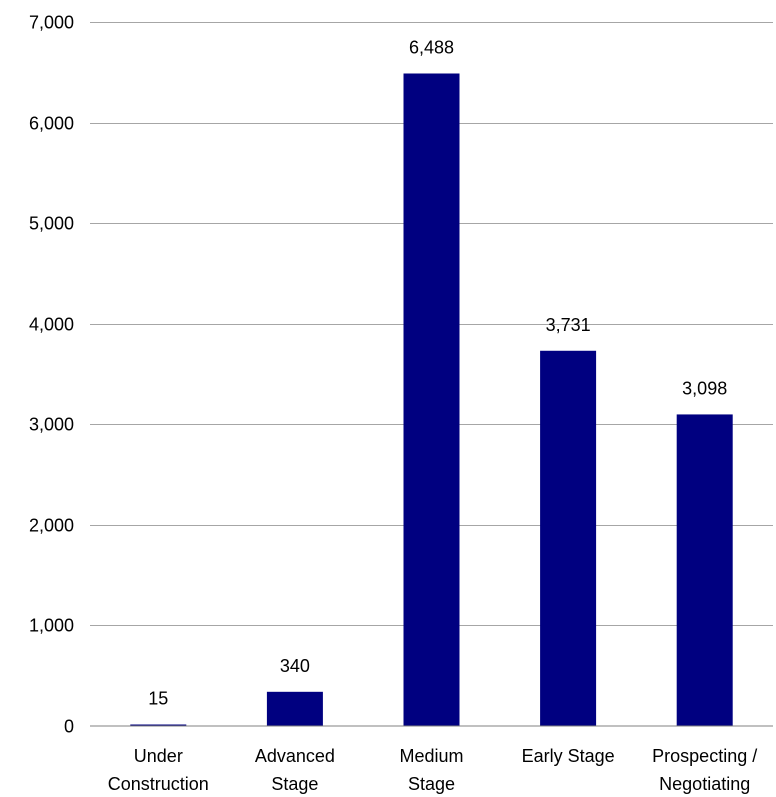  What do you see at coordinates (51, 375) in the screenshot?
I see `y-axis-tick-labels: 0 1,000 2,000 3,000 4,000 5,000 6,000 7,000` at bounding box center [51, 375].